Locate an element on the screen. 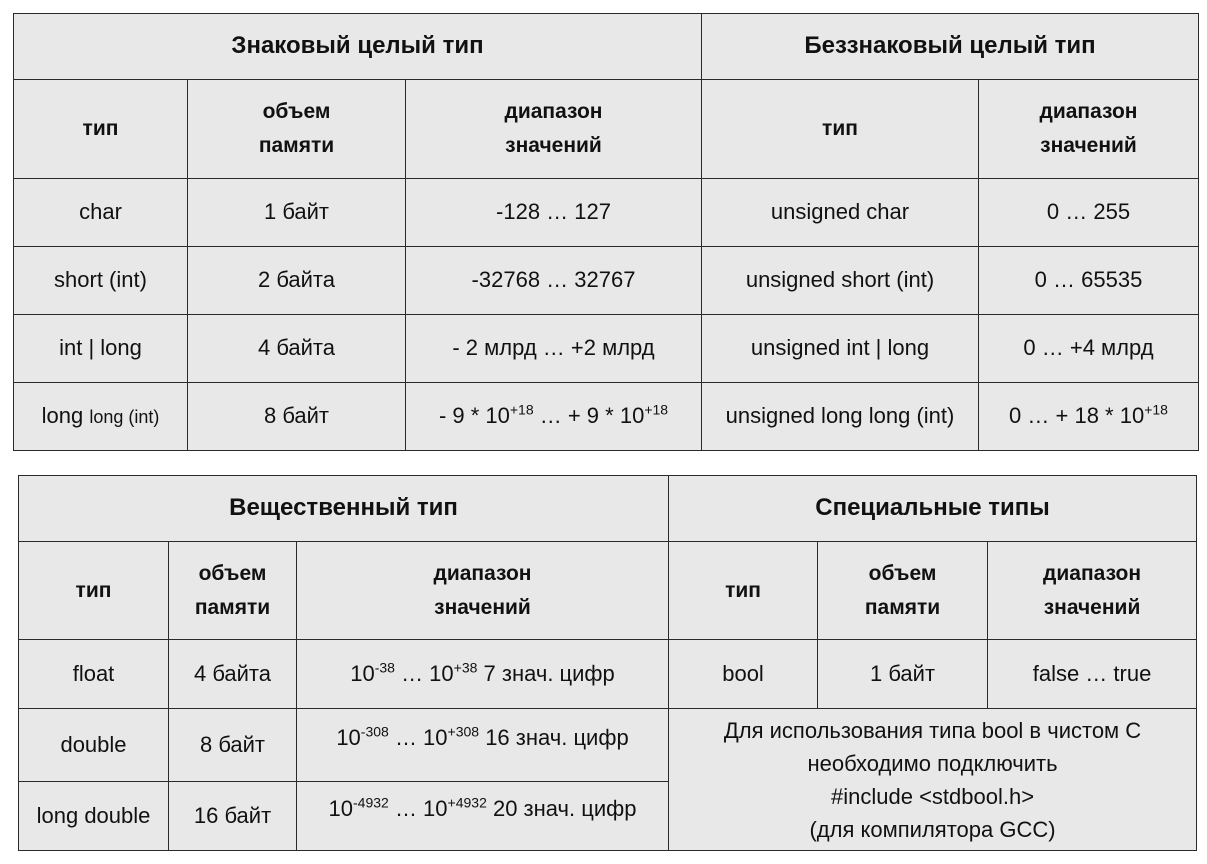 The image size is (1207, 864). range-cell: 10-38 … 10+38 7 знач. цифр is located at coordinates (482, 674).